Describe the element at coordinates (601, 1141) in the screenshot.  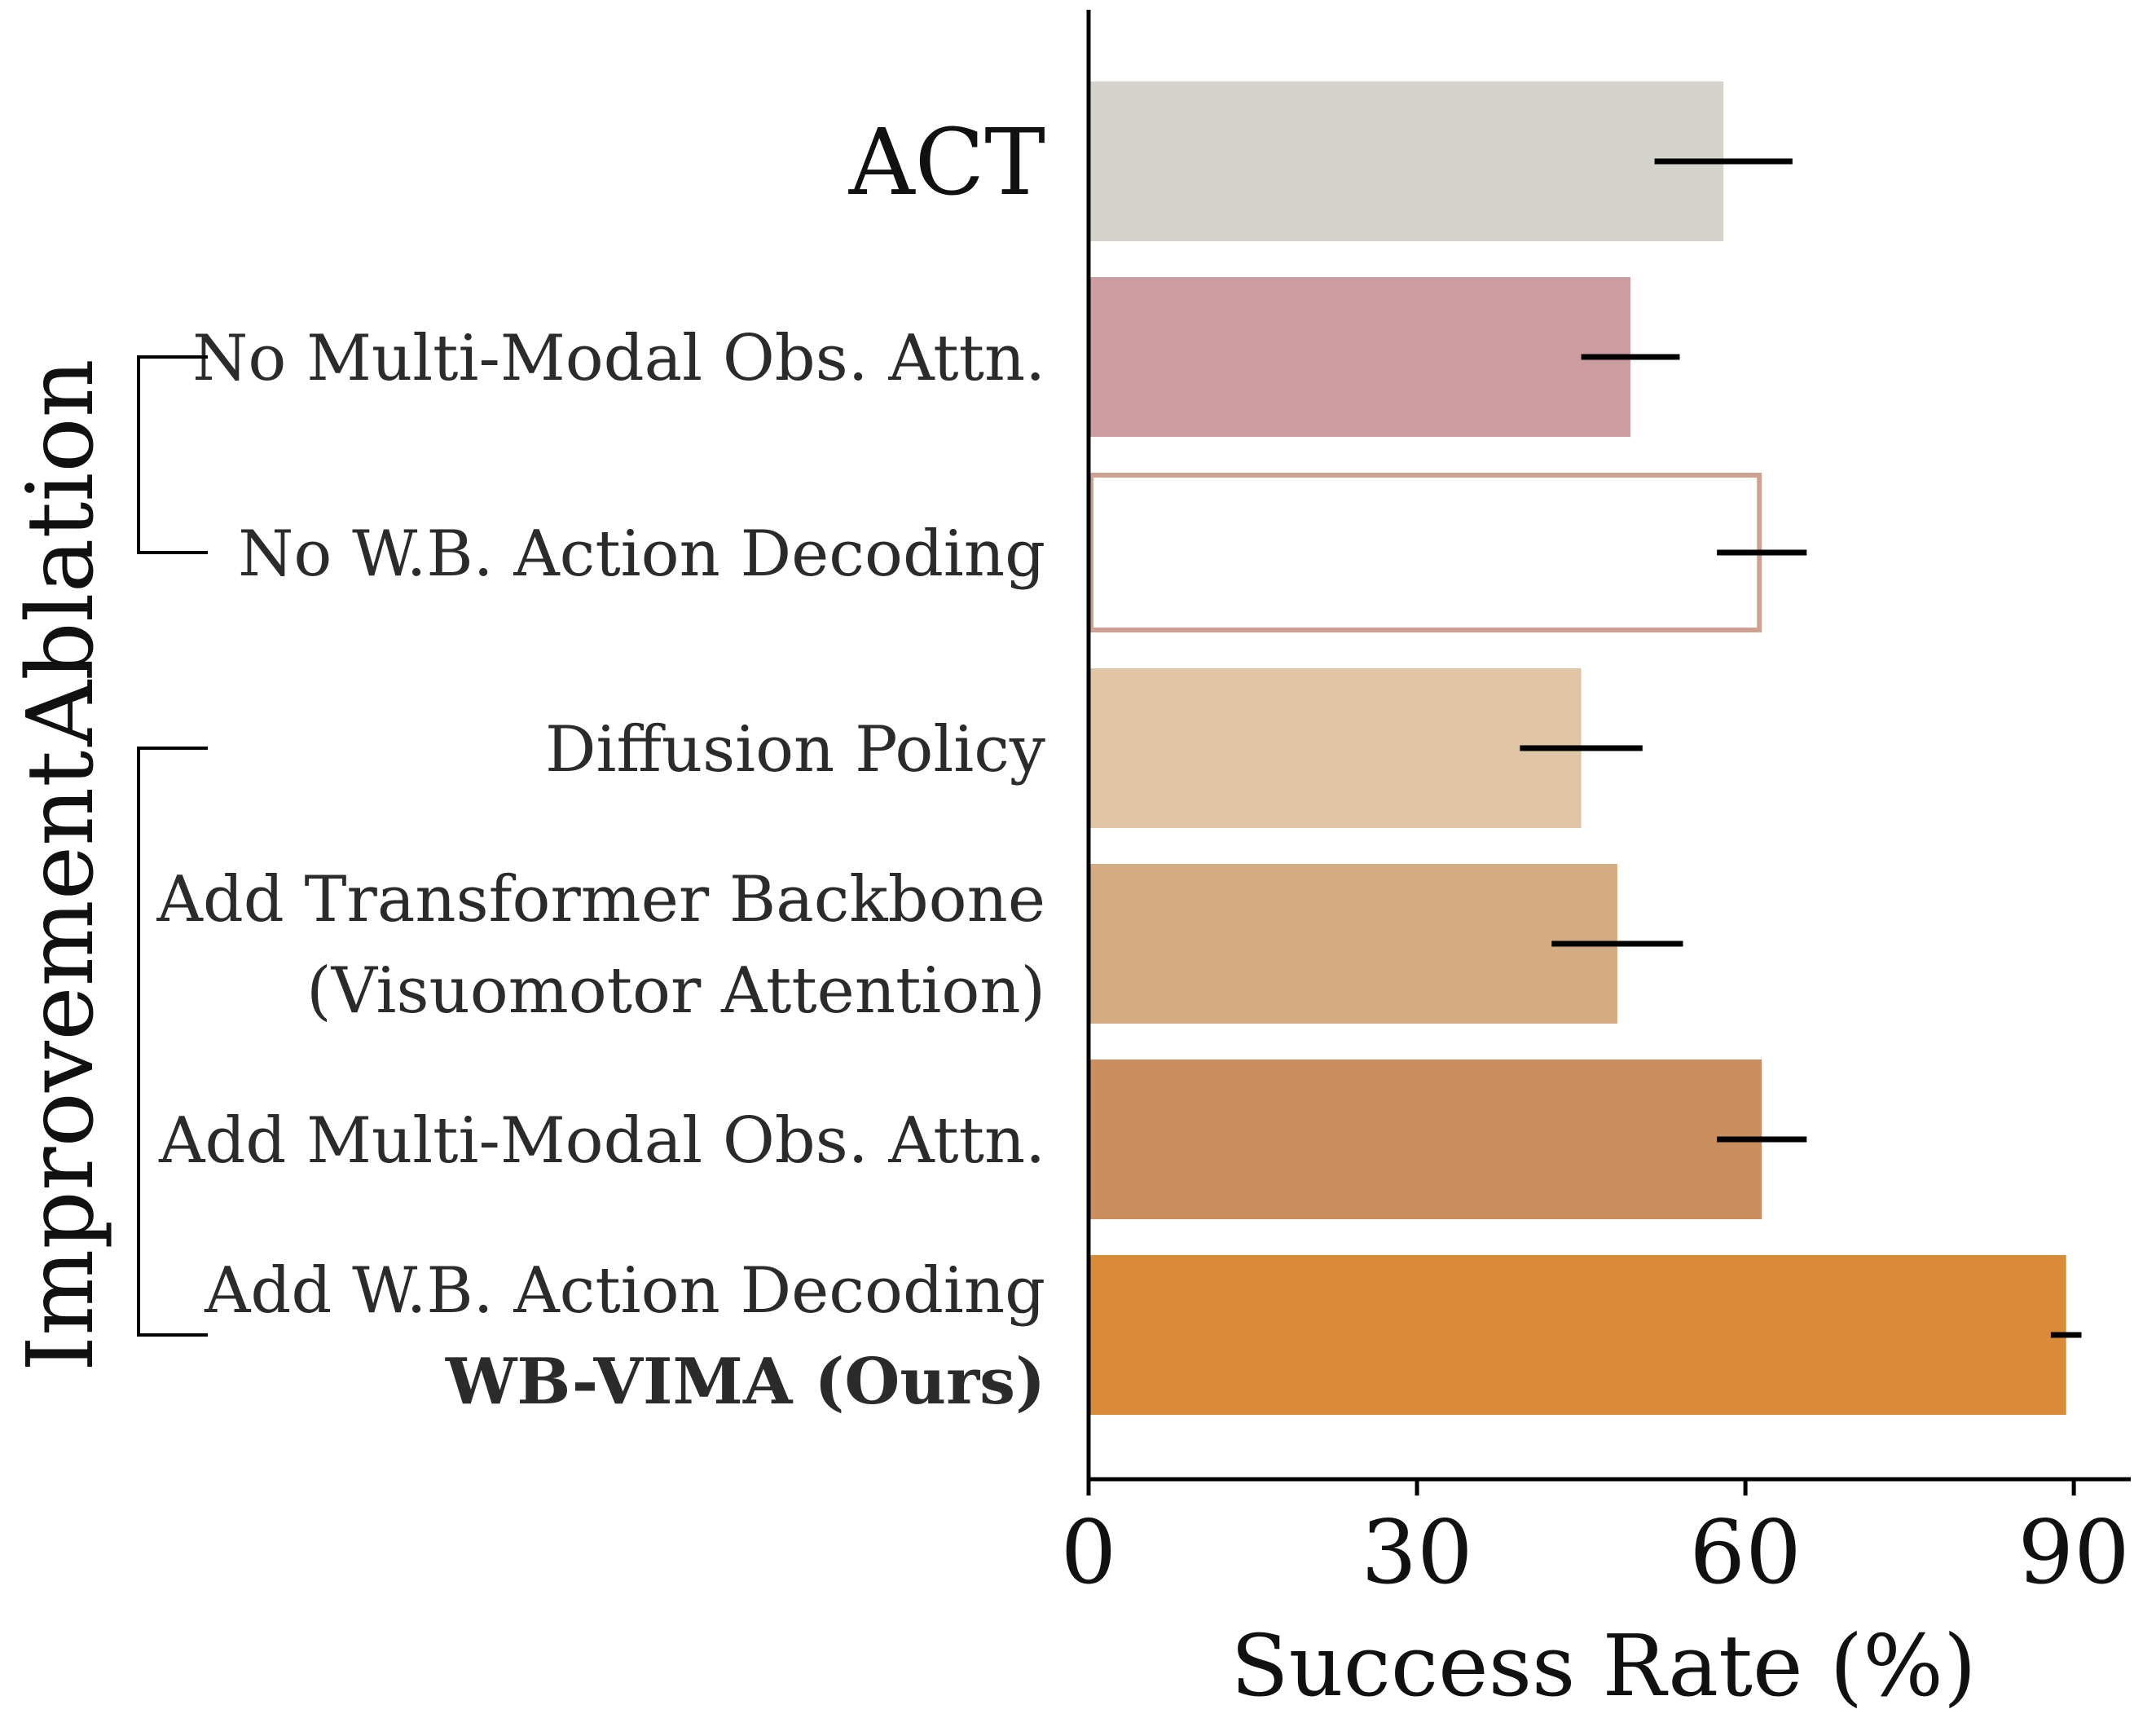
I see `category-label: Add Multi-Modal Obs. Attn.` at that location.